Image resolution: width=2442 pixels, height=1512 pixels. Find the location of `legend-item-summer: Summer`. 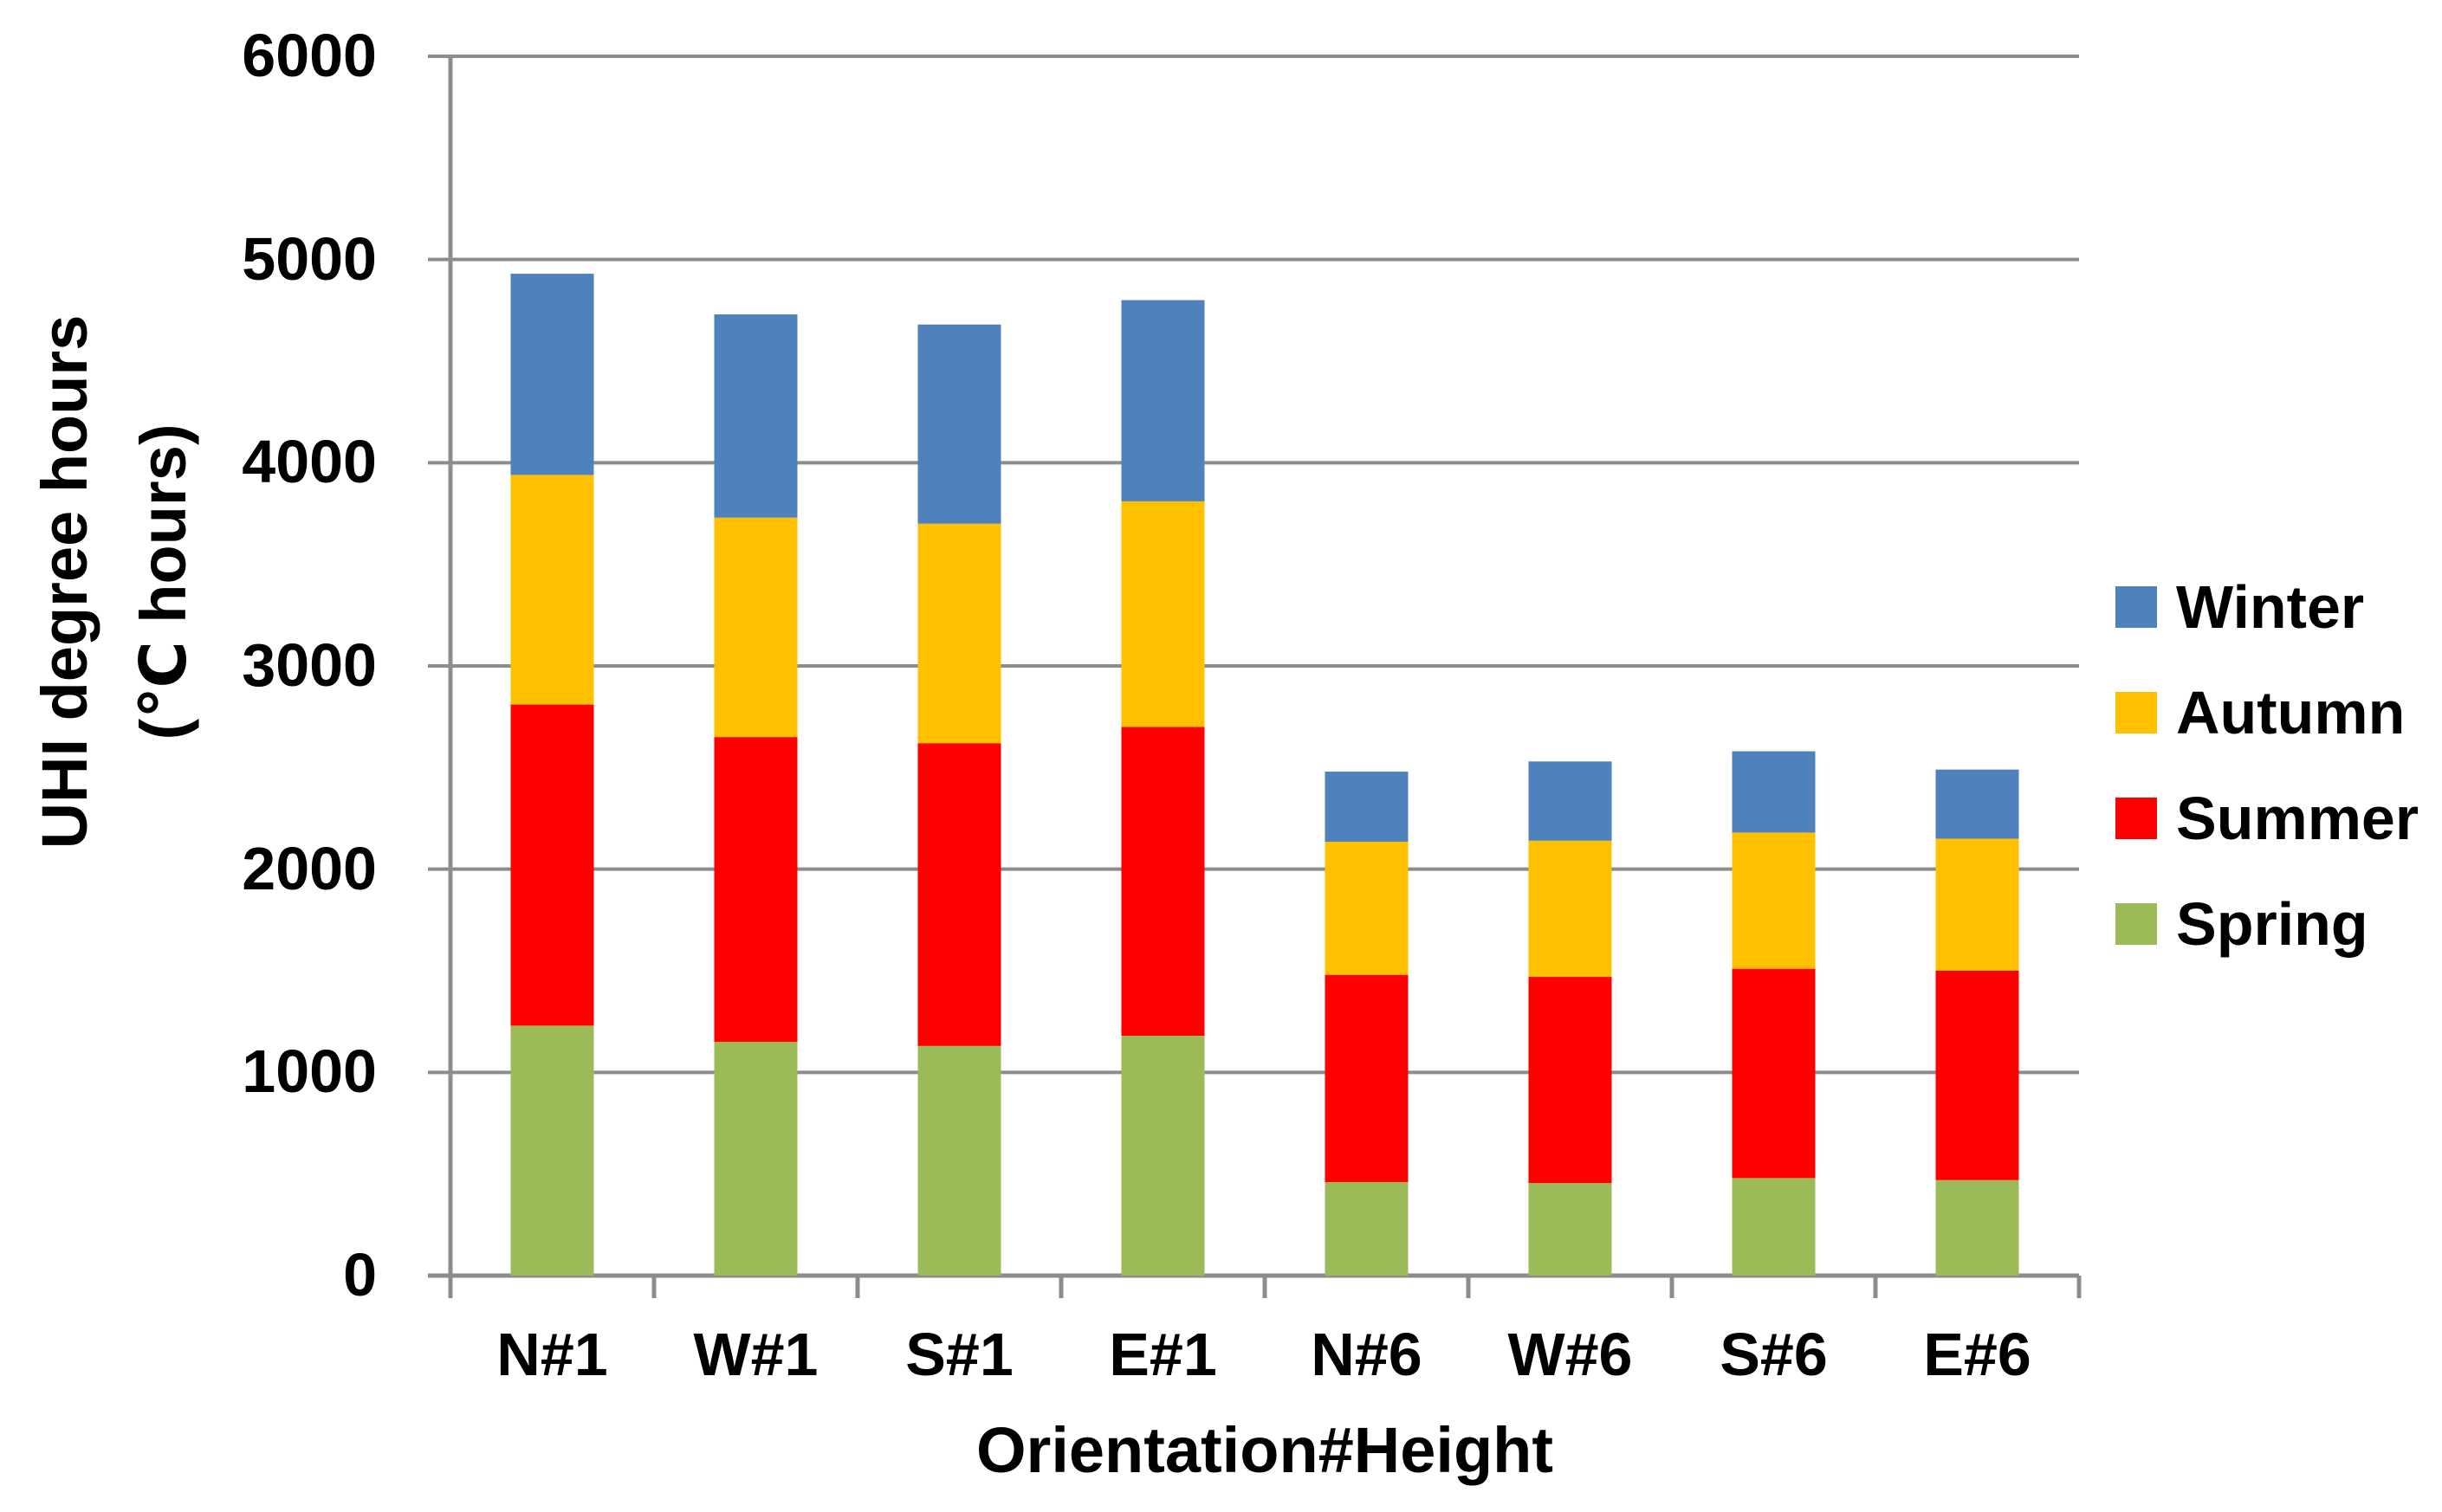

legend-item-summer: Summer is located at coordinates (2267, 818).